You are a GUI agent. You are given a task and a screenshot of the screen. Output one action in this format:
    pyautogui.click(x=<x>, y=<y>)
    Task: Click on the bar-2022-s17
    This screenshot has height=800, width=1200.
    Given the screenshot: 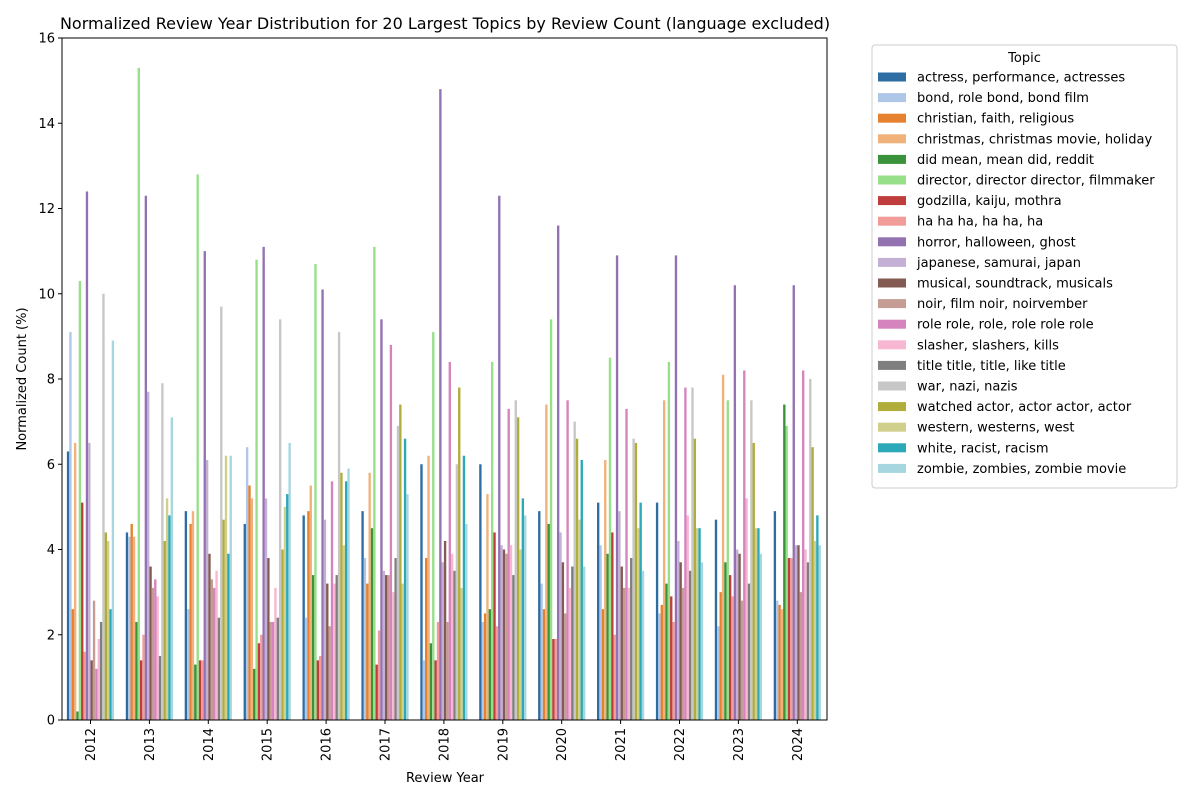 What is the action you would take?
    pyautogui.click(x=697, y=624)
    